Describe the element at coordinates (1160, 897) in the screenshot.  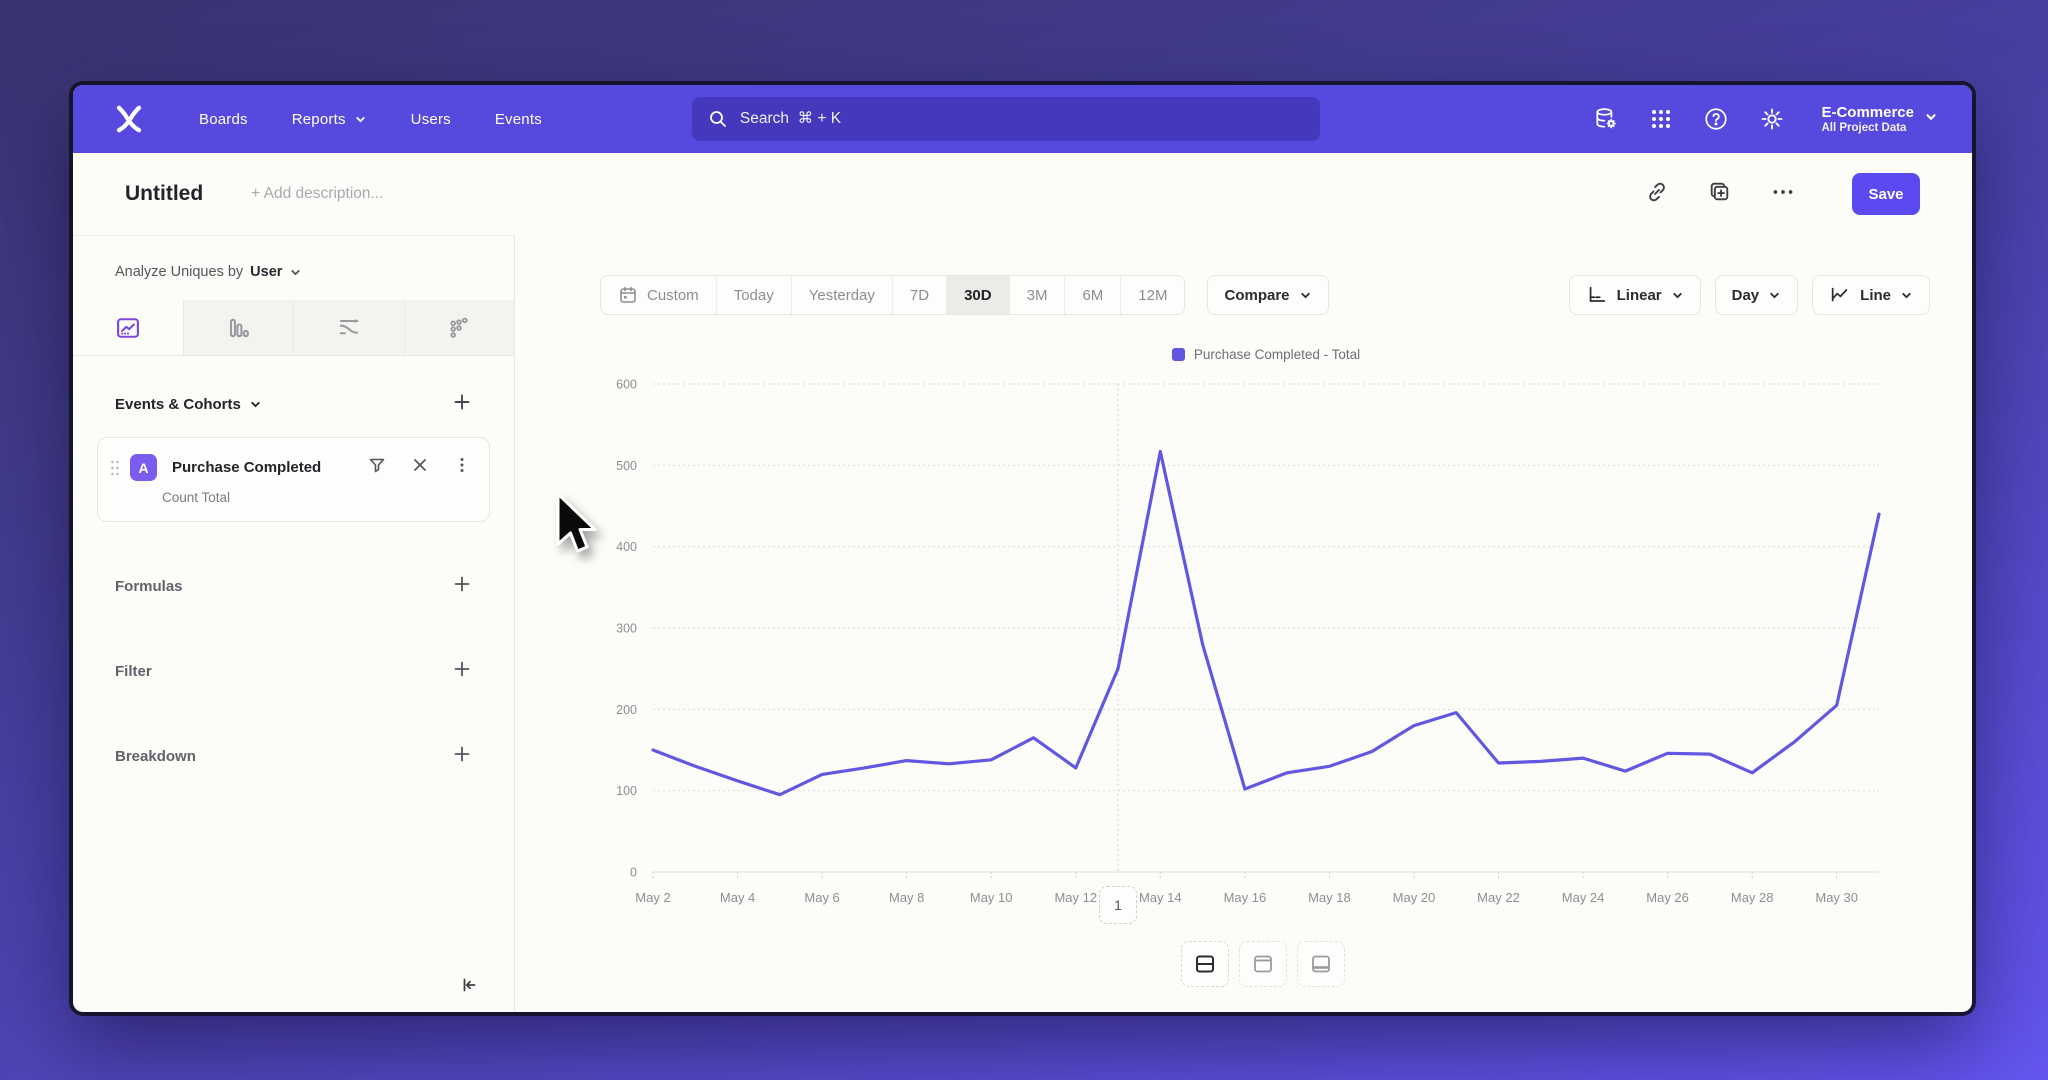
I see `svg-text: May 14` at that location.